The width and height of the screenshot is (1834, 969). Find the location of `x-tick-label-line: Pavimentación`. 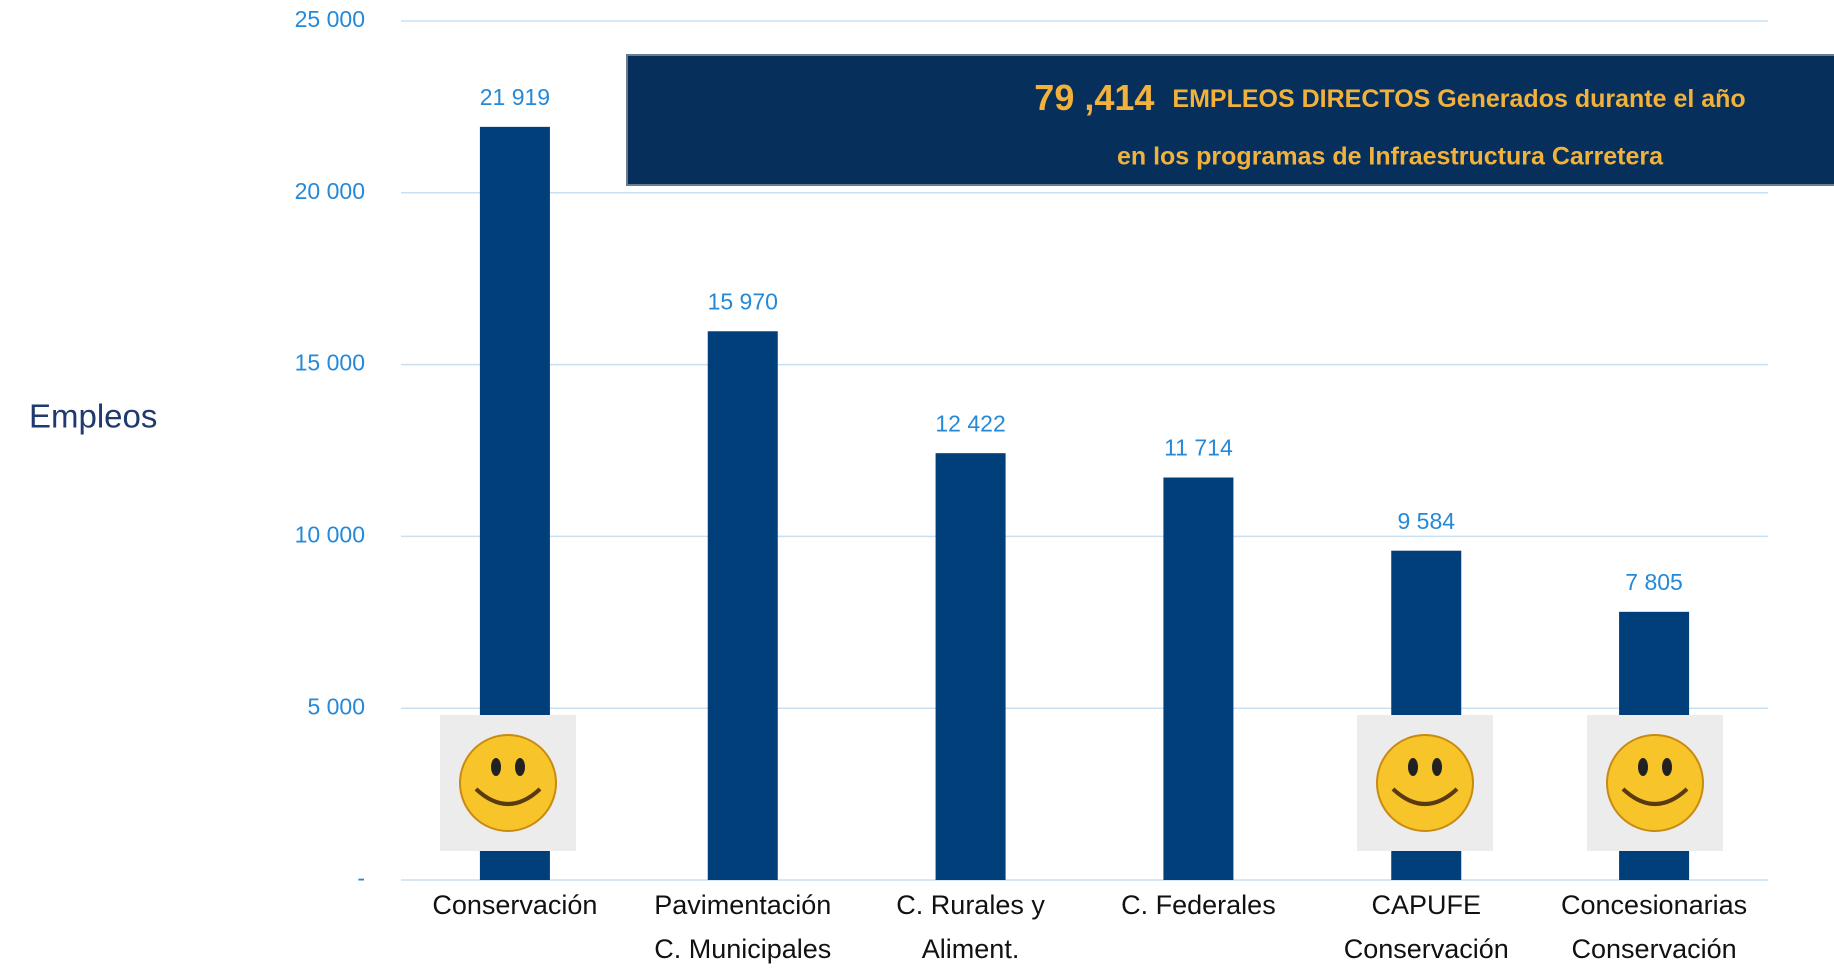

x-tick-label-line: Pavimentación is located at coordinates (742, 905).